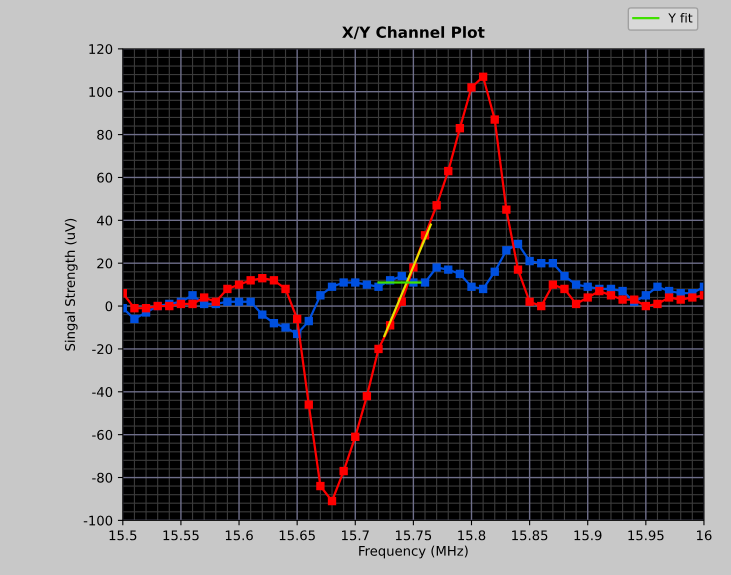  I want to click on x-tick-label: 15.65, so click(297, 535).